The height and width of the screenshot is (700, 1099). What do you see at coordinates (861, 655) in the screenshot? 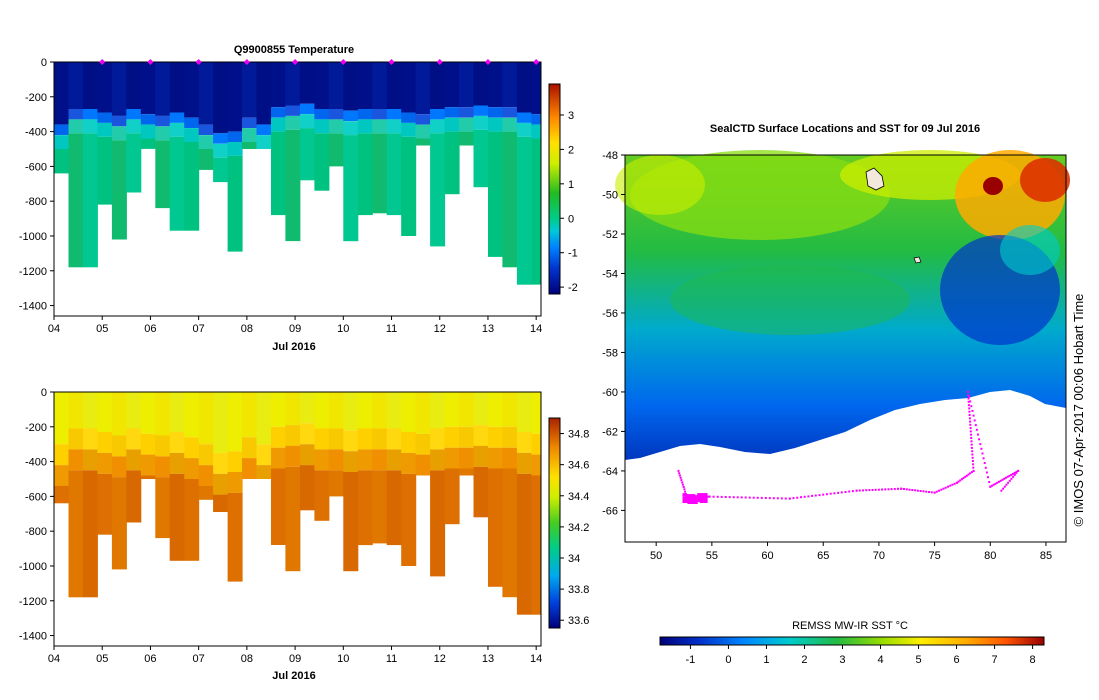
I see `sst-colorbar-ticks: -1 0 1 2 3 4 5 6 7 8` at bounding box center [861, 655].